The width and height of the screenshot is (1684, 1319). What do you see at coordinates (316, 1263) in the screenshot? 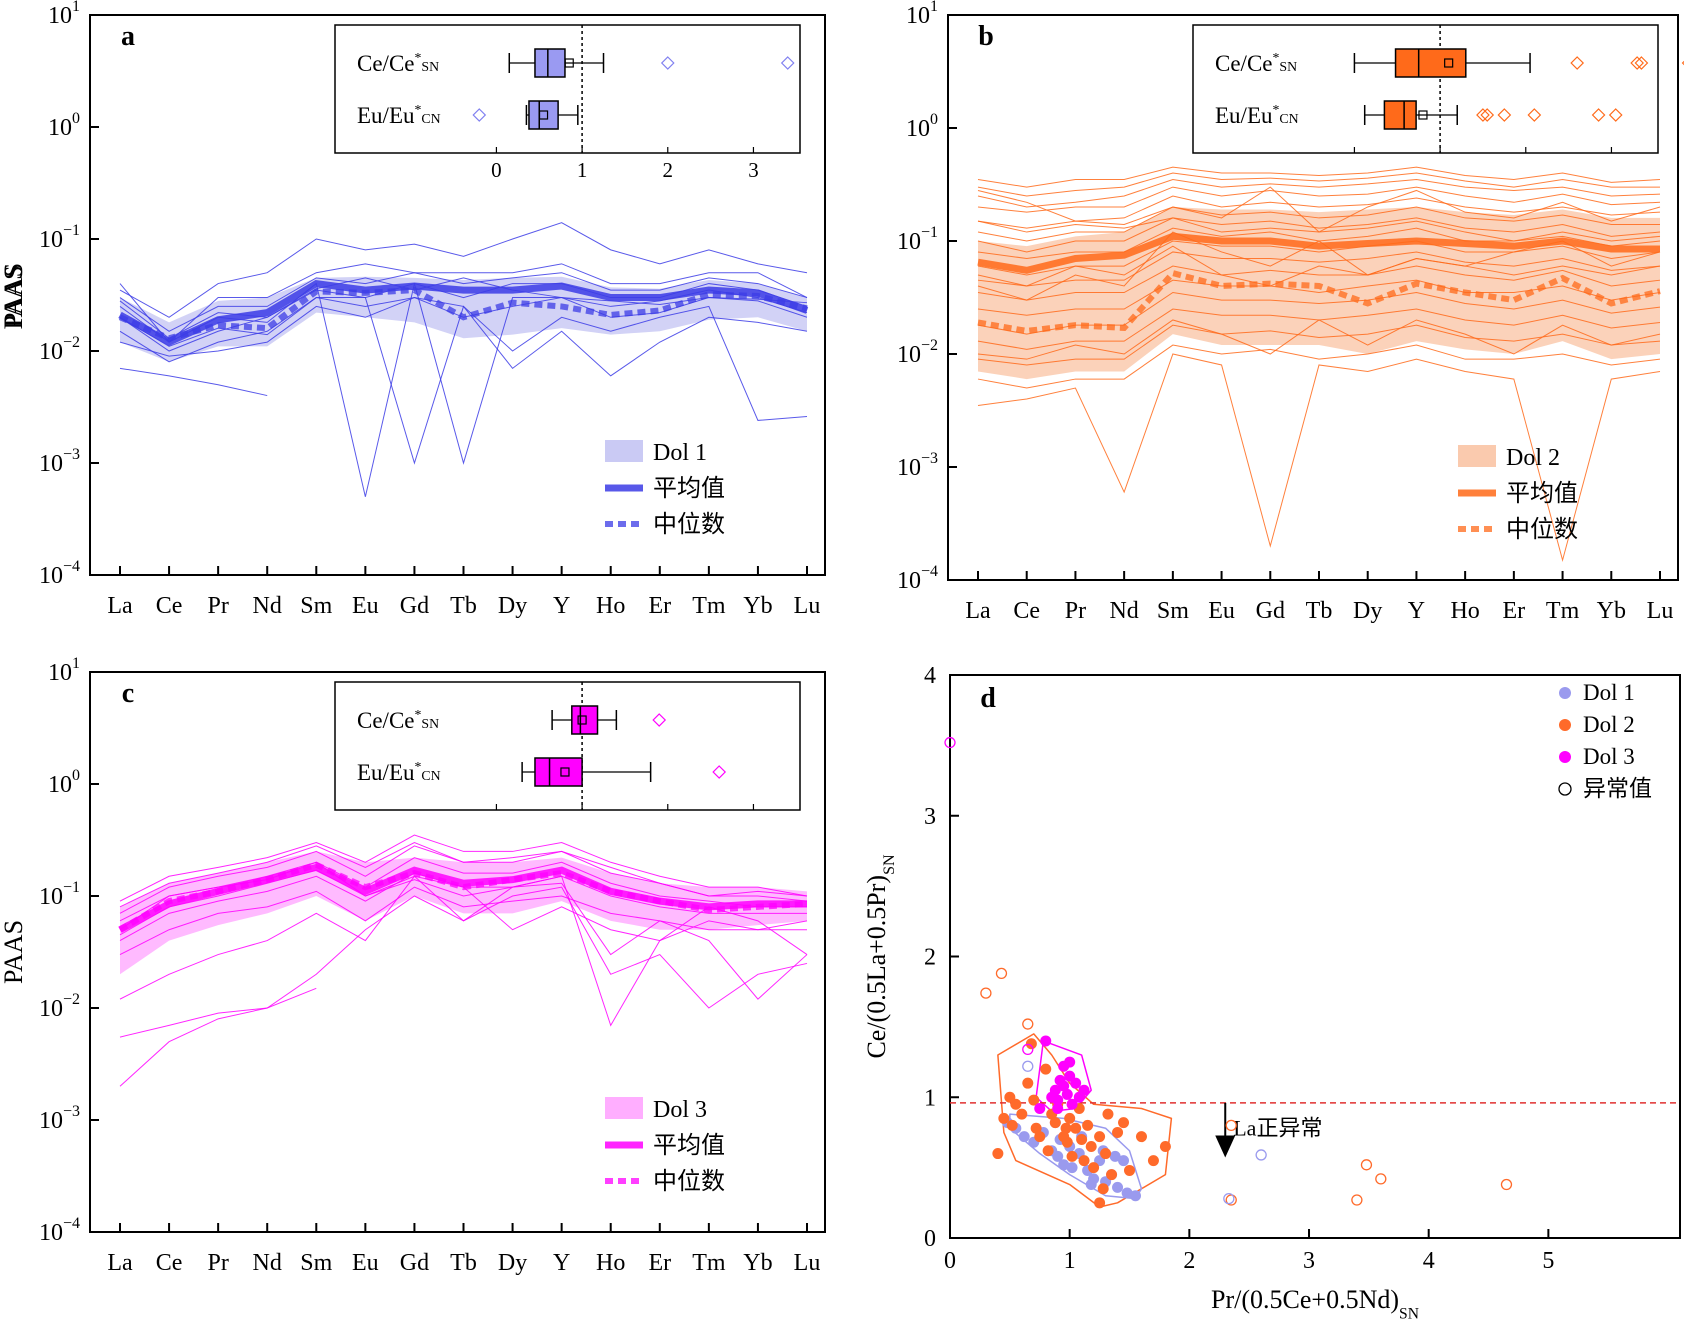
I see `x-tick-label: Sm` at bounding box center [316, 1263].